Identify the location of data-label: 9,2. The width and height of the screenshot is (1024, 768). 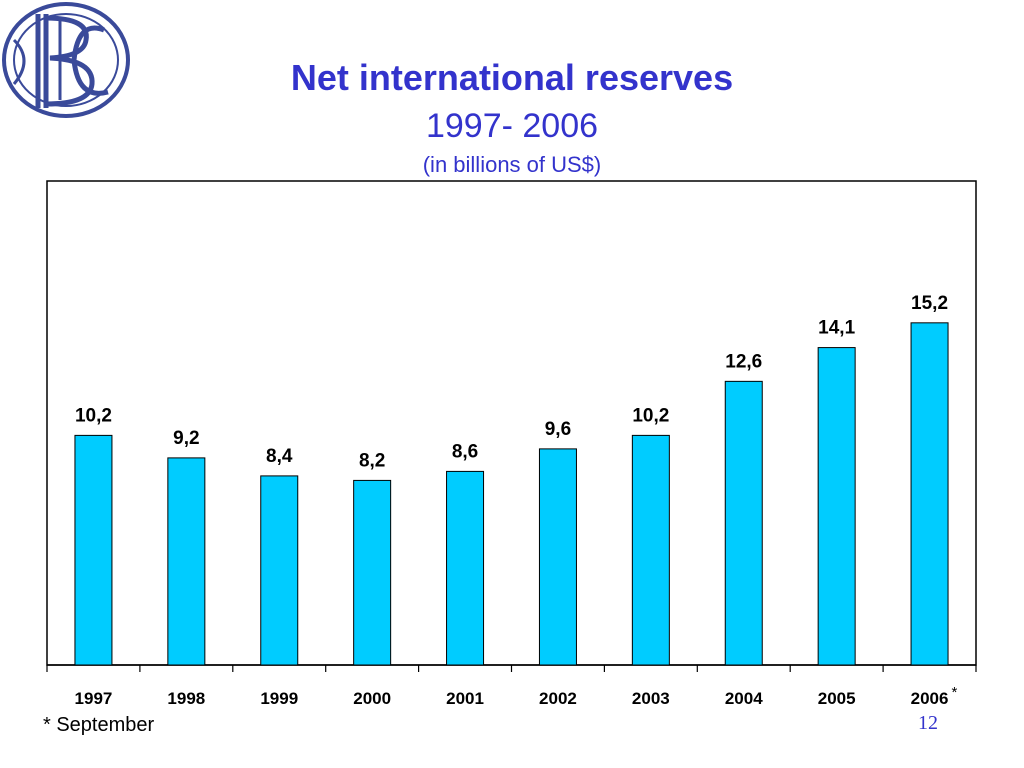
(186, 438).